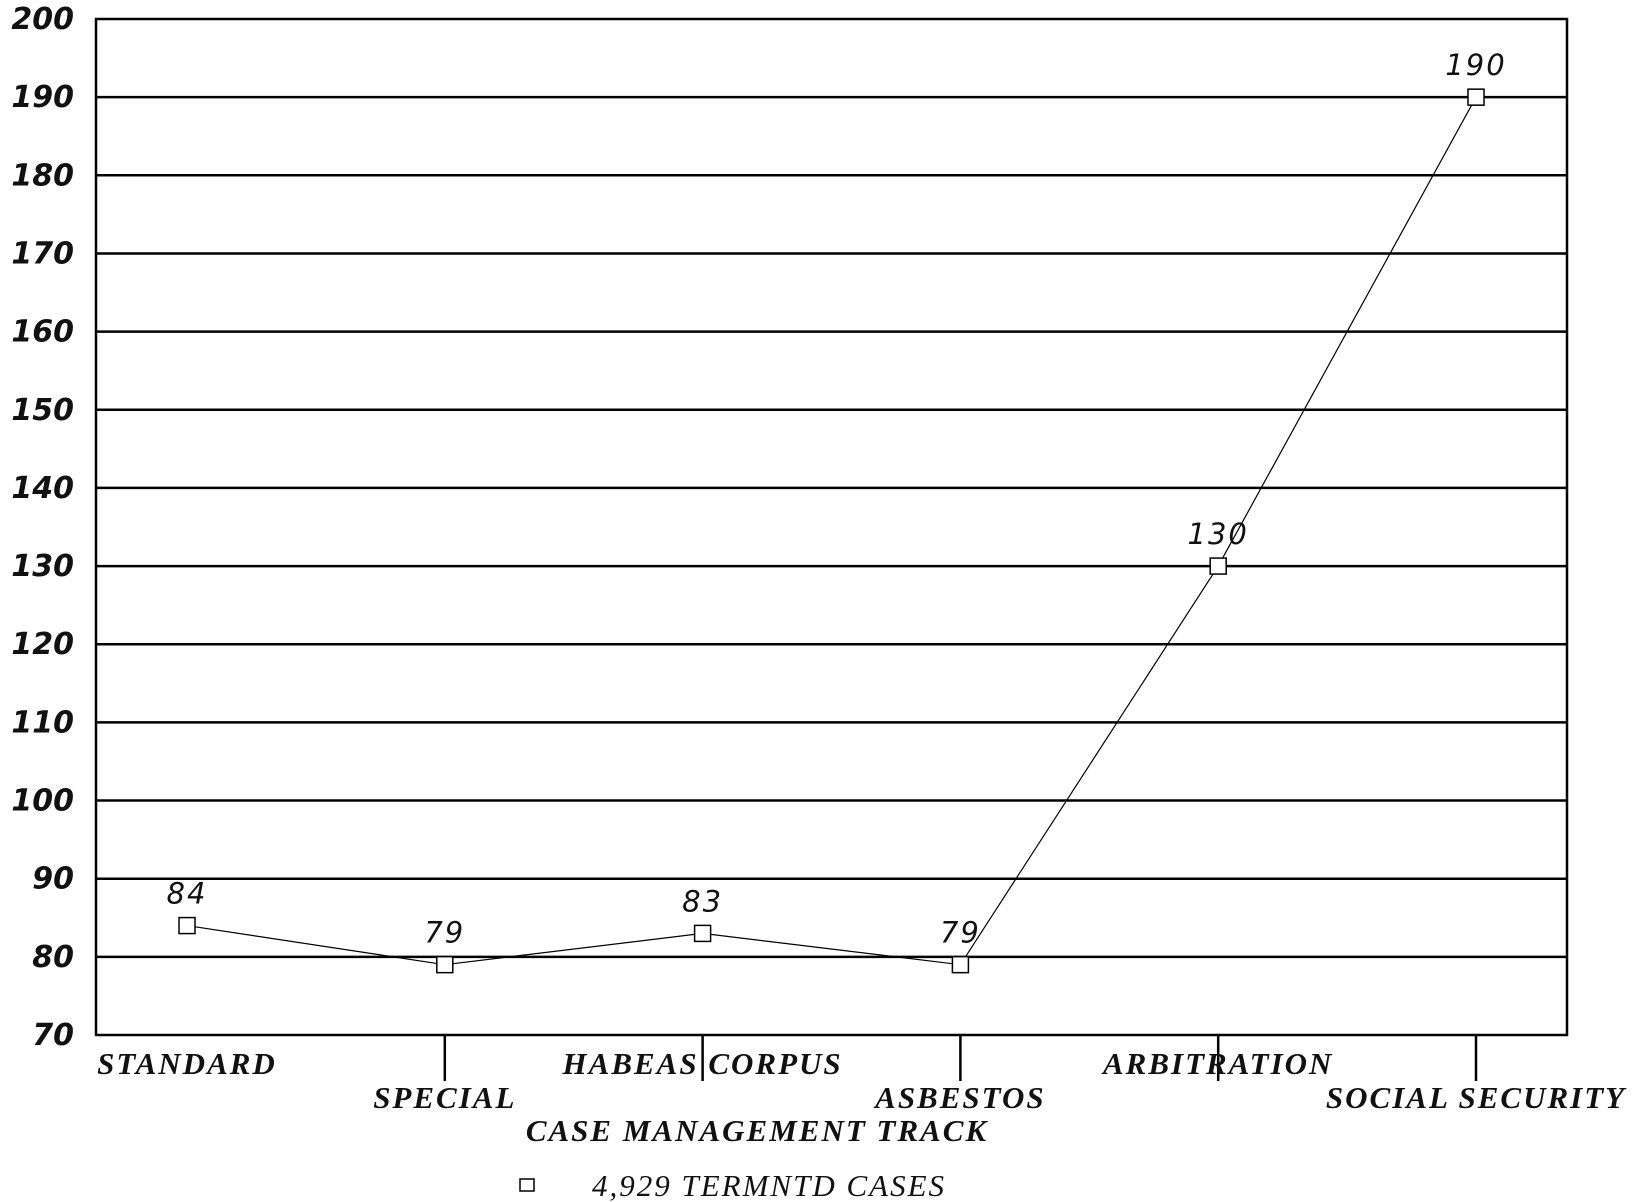 The height and width of the screenshot is (1202, 1641). I want to click on x-tick-label: ARBITRATION, so click(1217, 1063).